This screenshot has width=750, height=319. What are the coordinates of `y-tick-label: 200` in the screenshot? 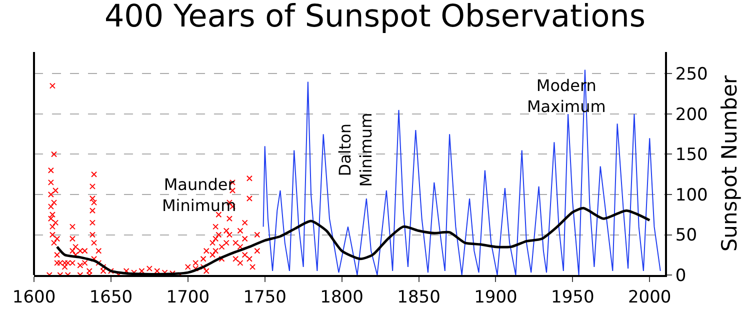 It's located at (691, 114).